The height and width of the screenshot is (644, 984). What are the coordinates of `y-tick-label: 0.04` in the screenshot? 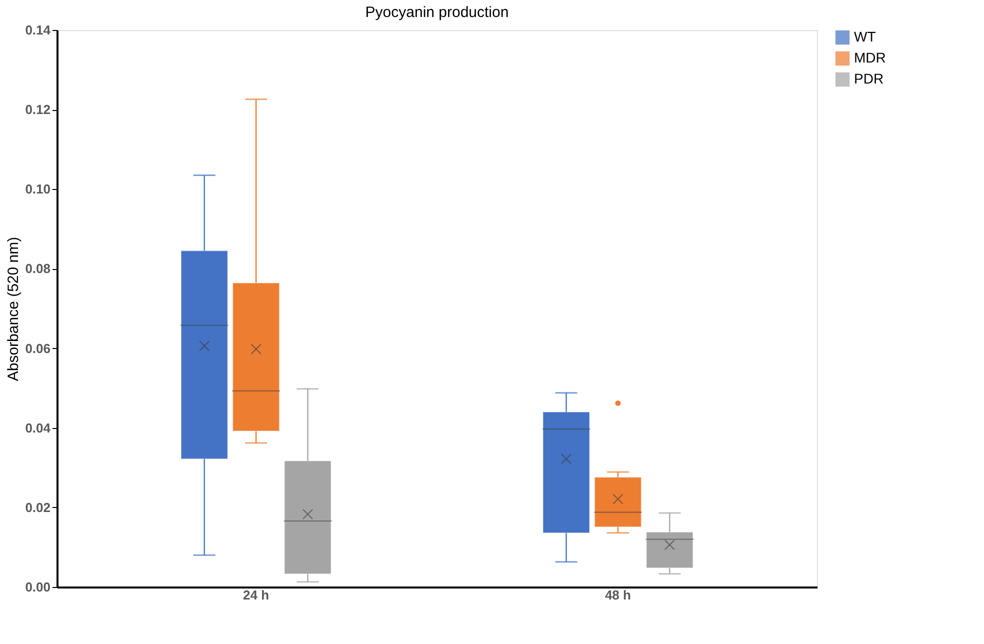 It's located at (38, 428).